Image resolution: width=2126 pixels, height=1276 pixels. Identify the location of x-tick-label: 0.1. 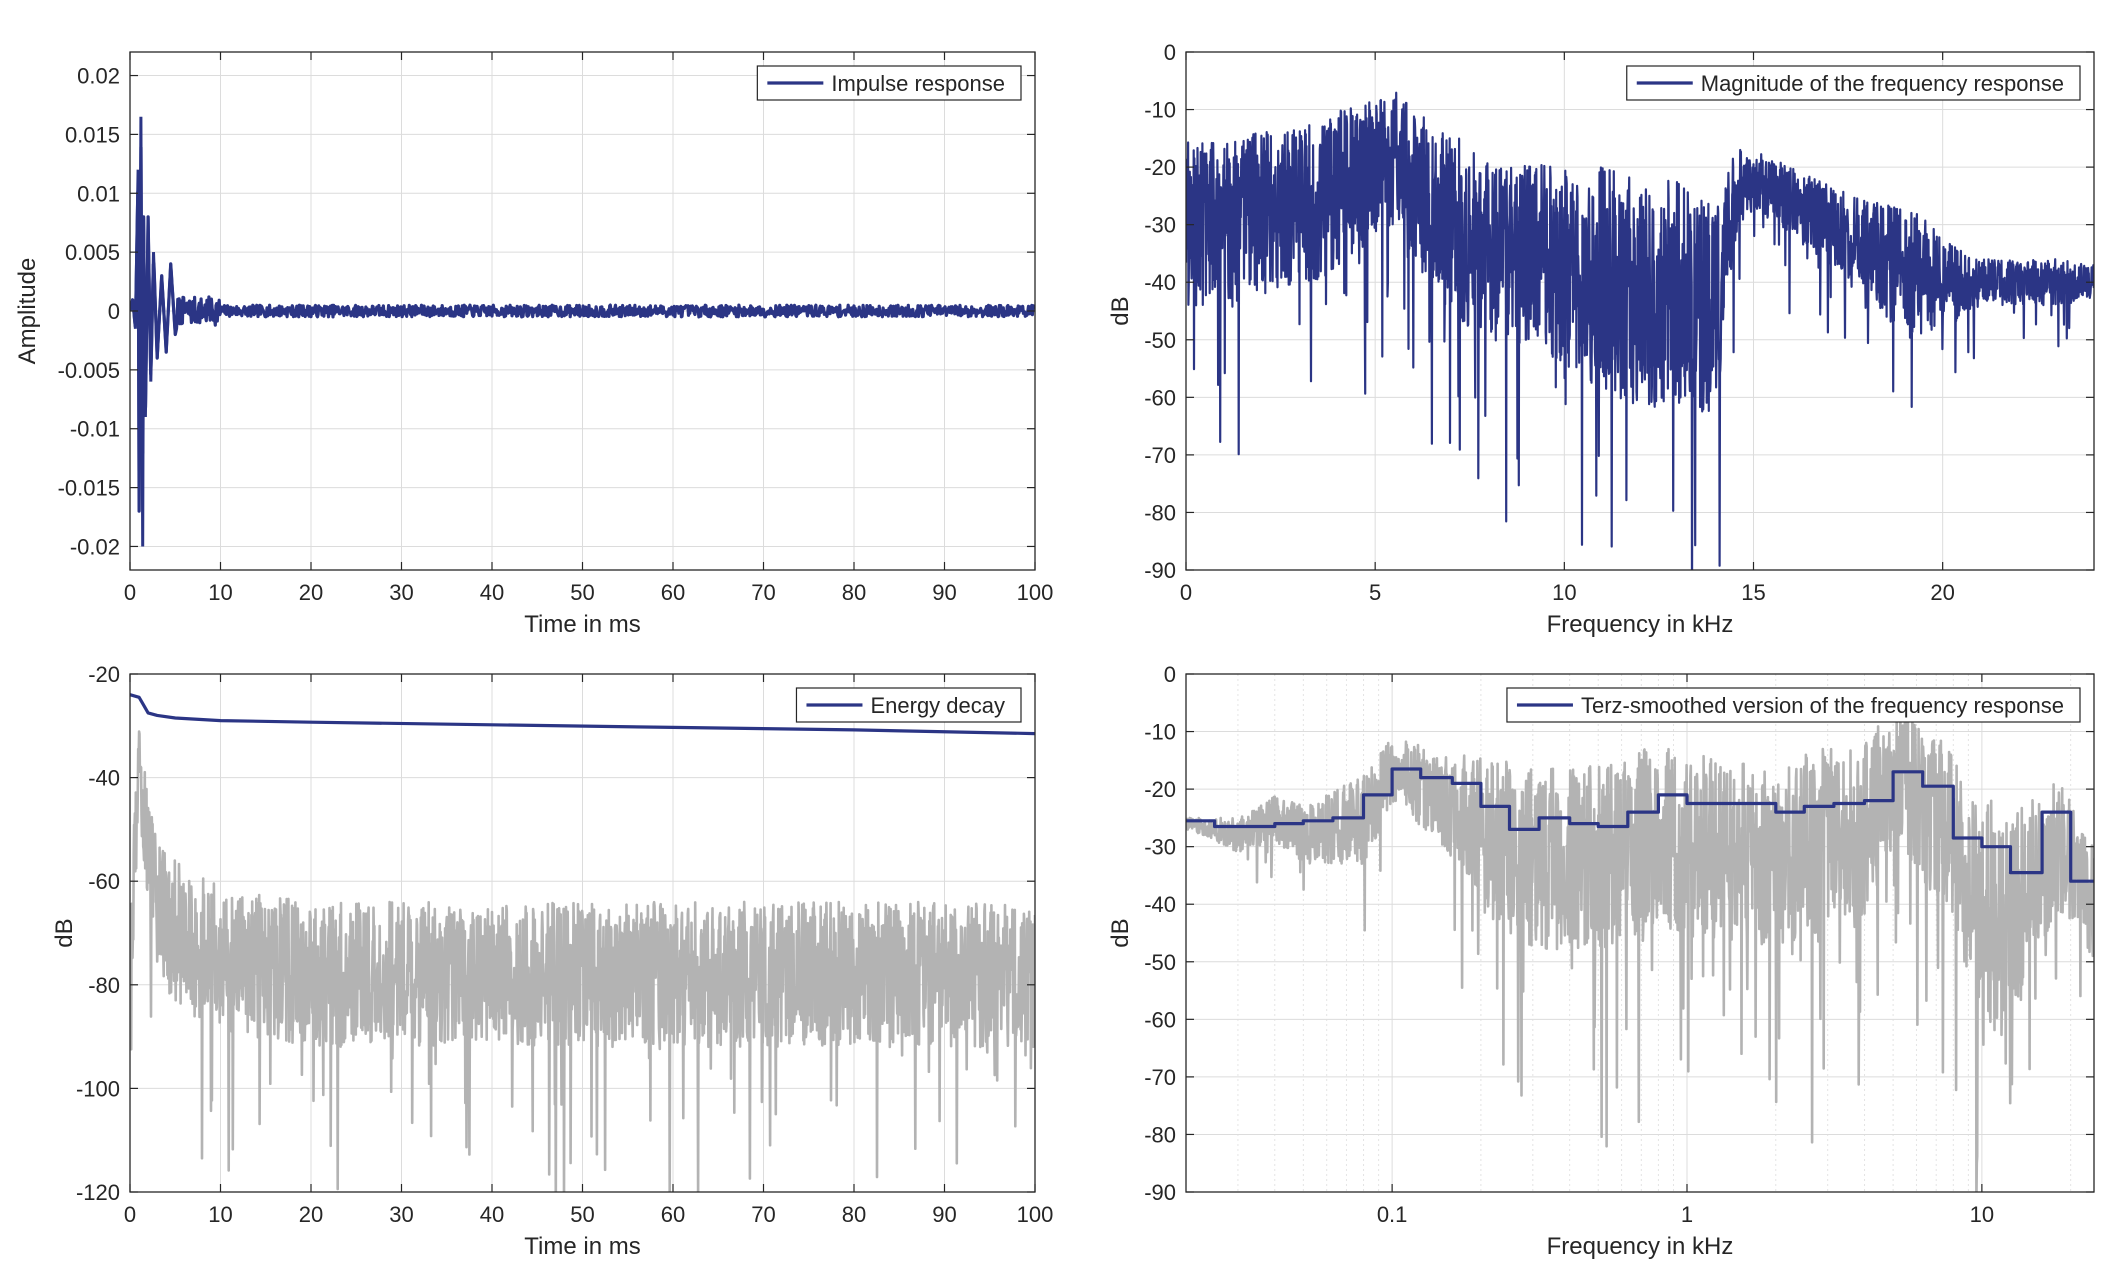
(1392, 1214).